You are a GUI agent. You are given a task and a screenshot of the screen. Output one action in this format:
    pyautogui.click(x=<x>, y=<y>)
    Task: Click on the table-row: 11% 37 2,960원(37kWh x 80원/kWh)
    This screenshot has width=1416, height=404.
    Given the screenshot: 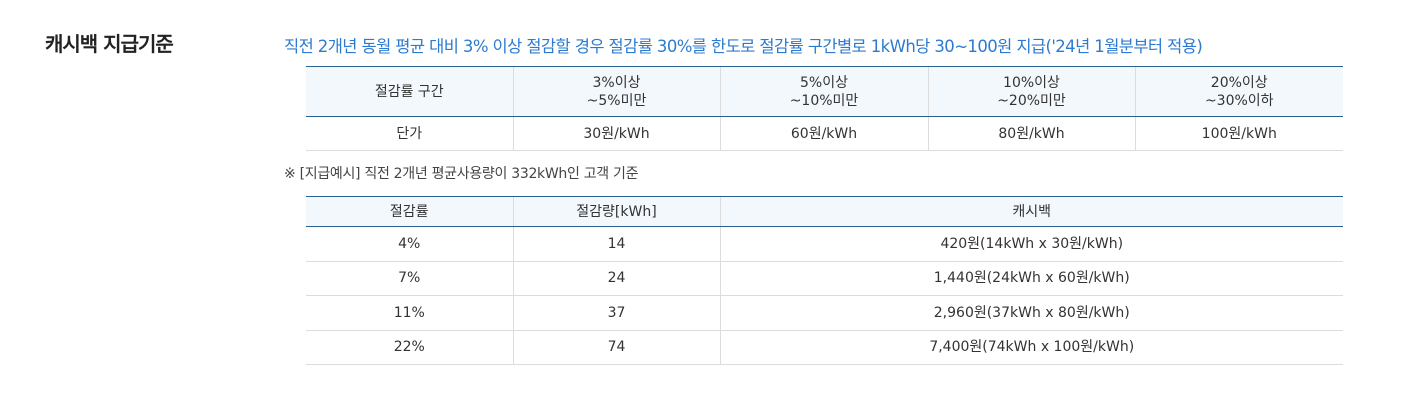 What is the action you would take?
    pyautogui.click(x=824, y=313)
    